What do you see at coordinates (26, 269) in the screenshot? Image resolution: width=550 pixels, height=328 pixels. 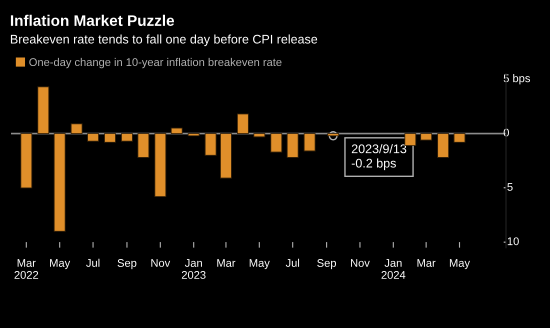 I see `x-tick-label: Mar 2022` at bounding box center [26, 269].